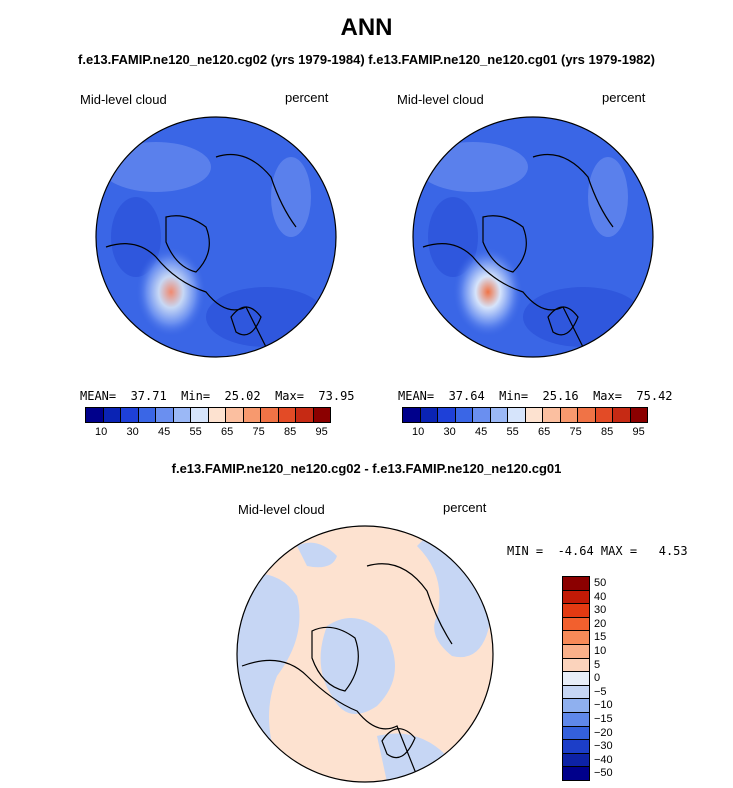  I want to click on left-stats: MEAN= 37.71 Min= 25.02 Max= 73.95, so click(217, 396).